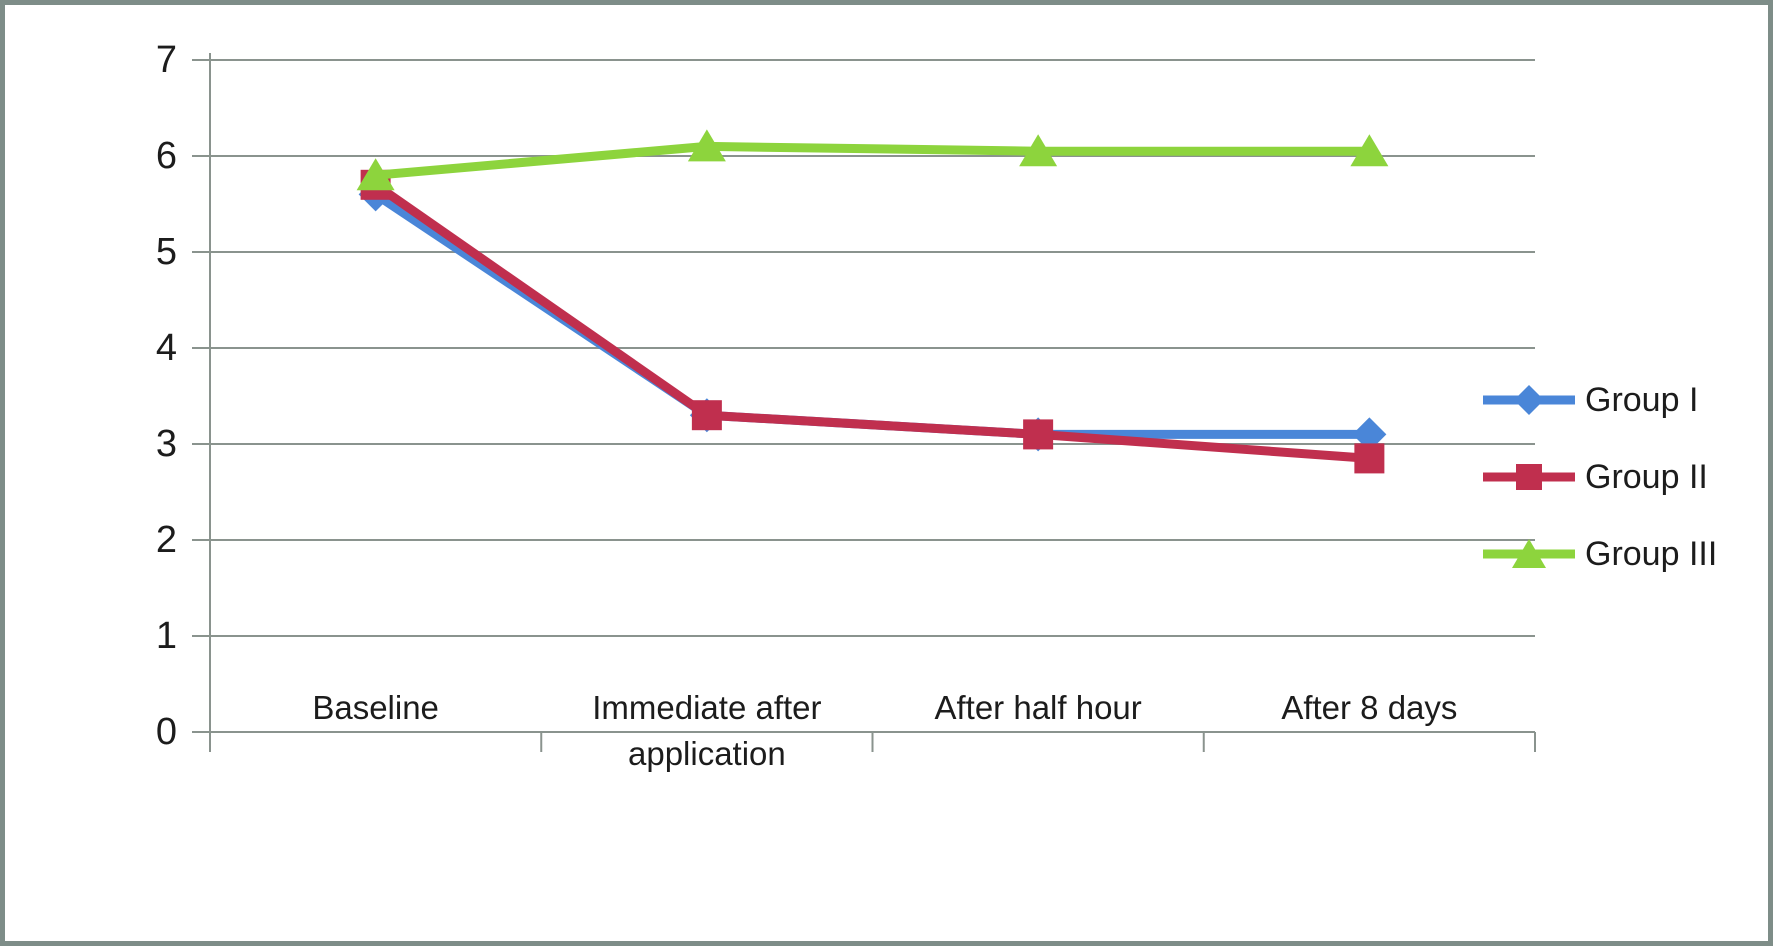 This screenshot has height=946, width=1773. What do you see at coordinates (166, 444) in the screenshot?
I see `y-tick-label: 3` at bounding box center [166, 444].